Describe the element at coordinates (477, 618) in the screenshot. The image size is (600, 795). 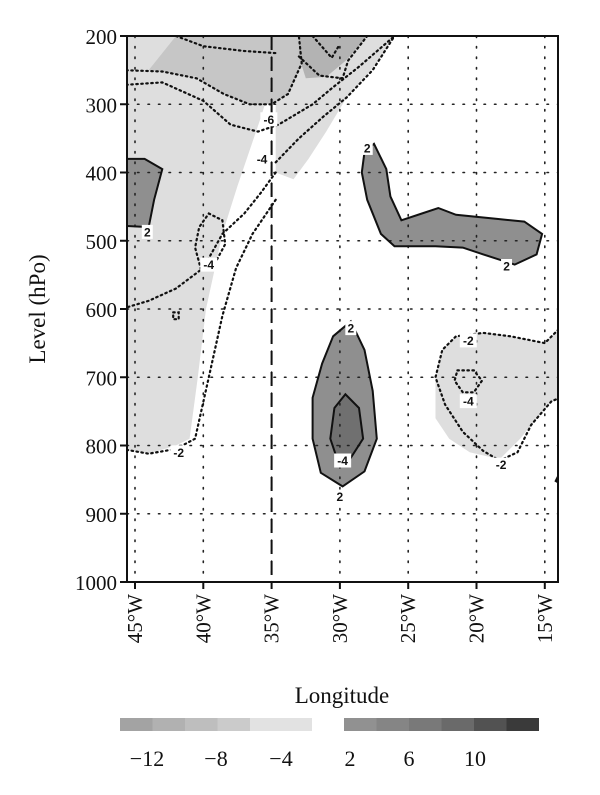
I see `x-tick-label: 20°W` at that location.